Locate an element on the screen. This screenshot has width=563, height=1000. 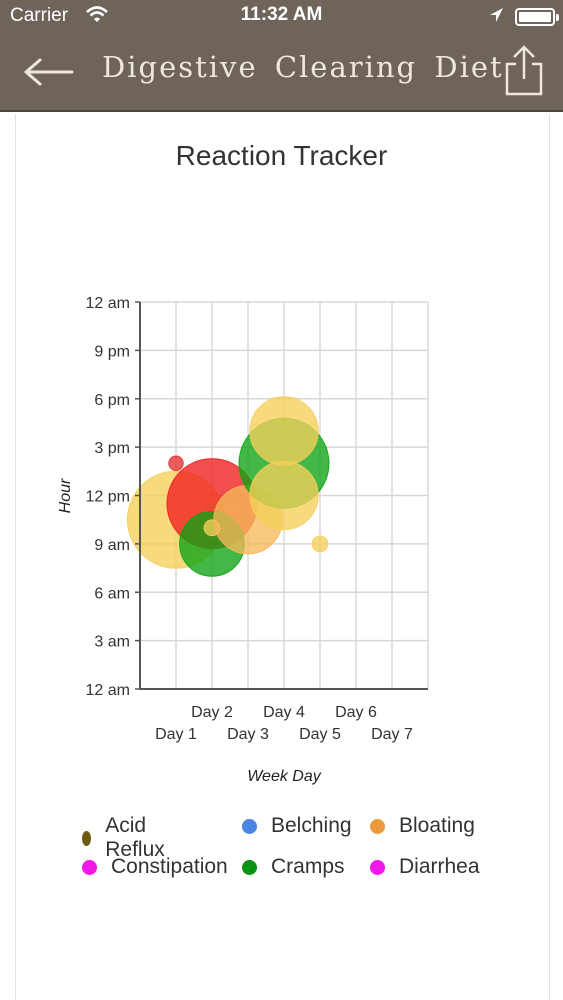
legend-label: Constipation is located at coordinates (169, 867).